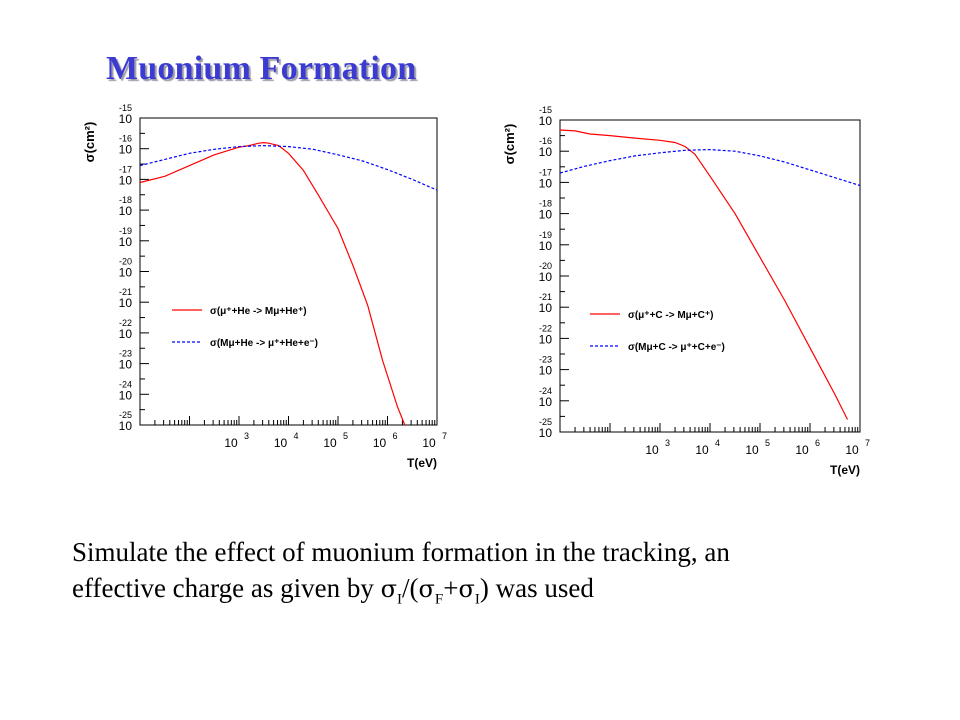 Image resolution: width=960 pixels, height=720 pixels. What do you see at coordinates (466, 589) in the screenshot?
I see `formula-sigma-i-2: σ` at bounding box center [466, 589].